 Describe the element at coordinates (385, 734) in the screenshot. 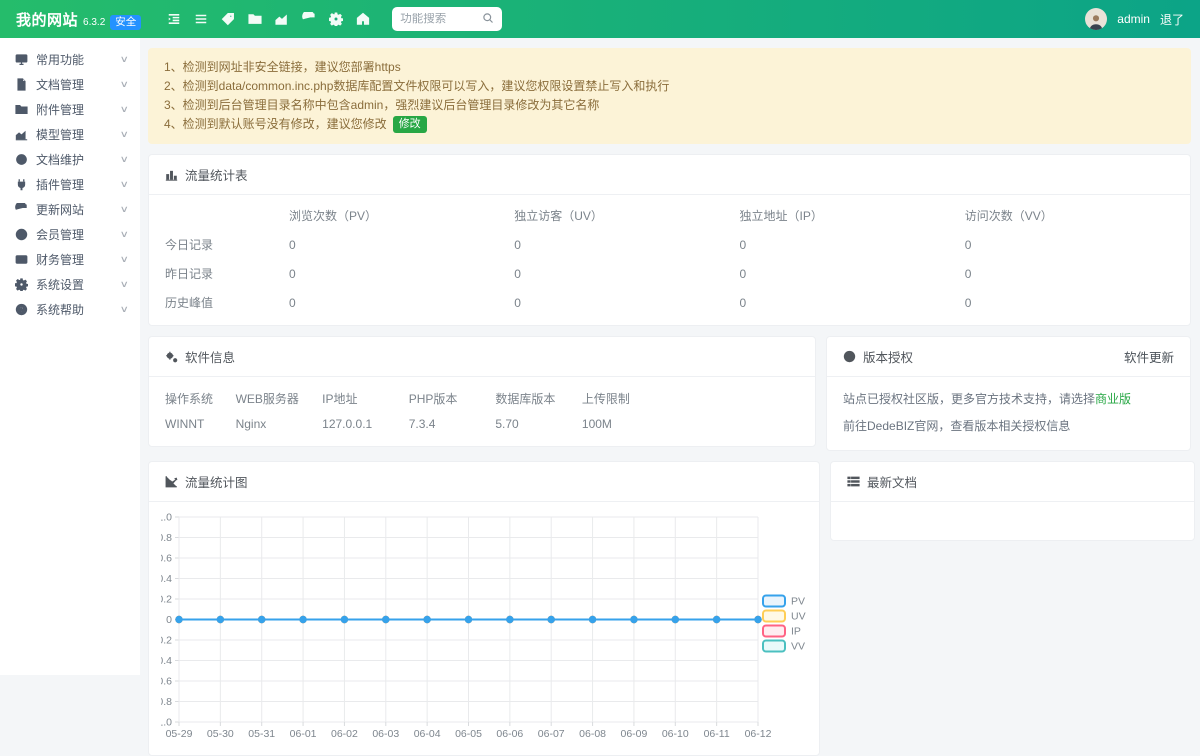

I see `svg-text: 06-03` at that location.